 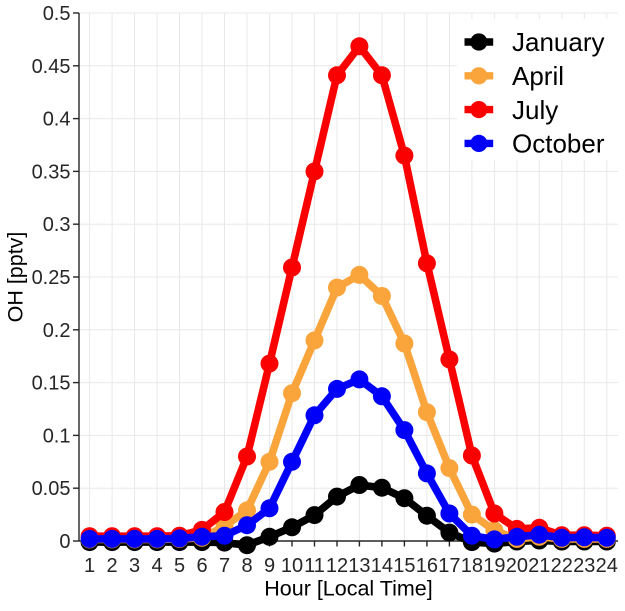 What do you see at coordinates (57, 14) in the screenshot?
I see `svg-text: 0.5` at bounding box center [57, 14].